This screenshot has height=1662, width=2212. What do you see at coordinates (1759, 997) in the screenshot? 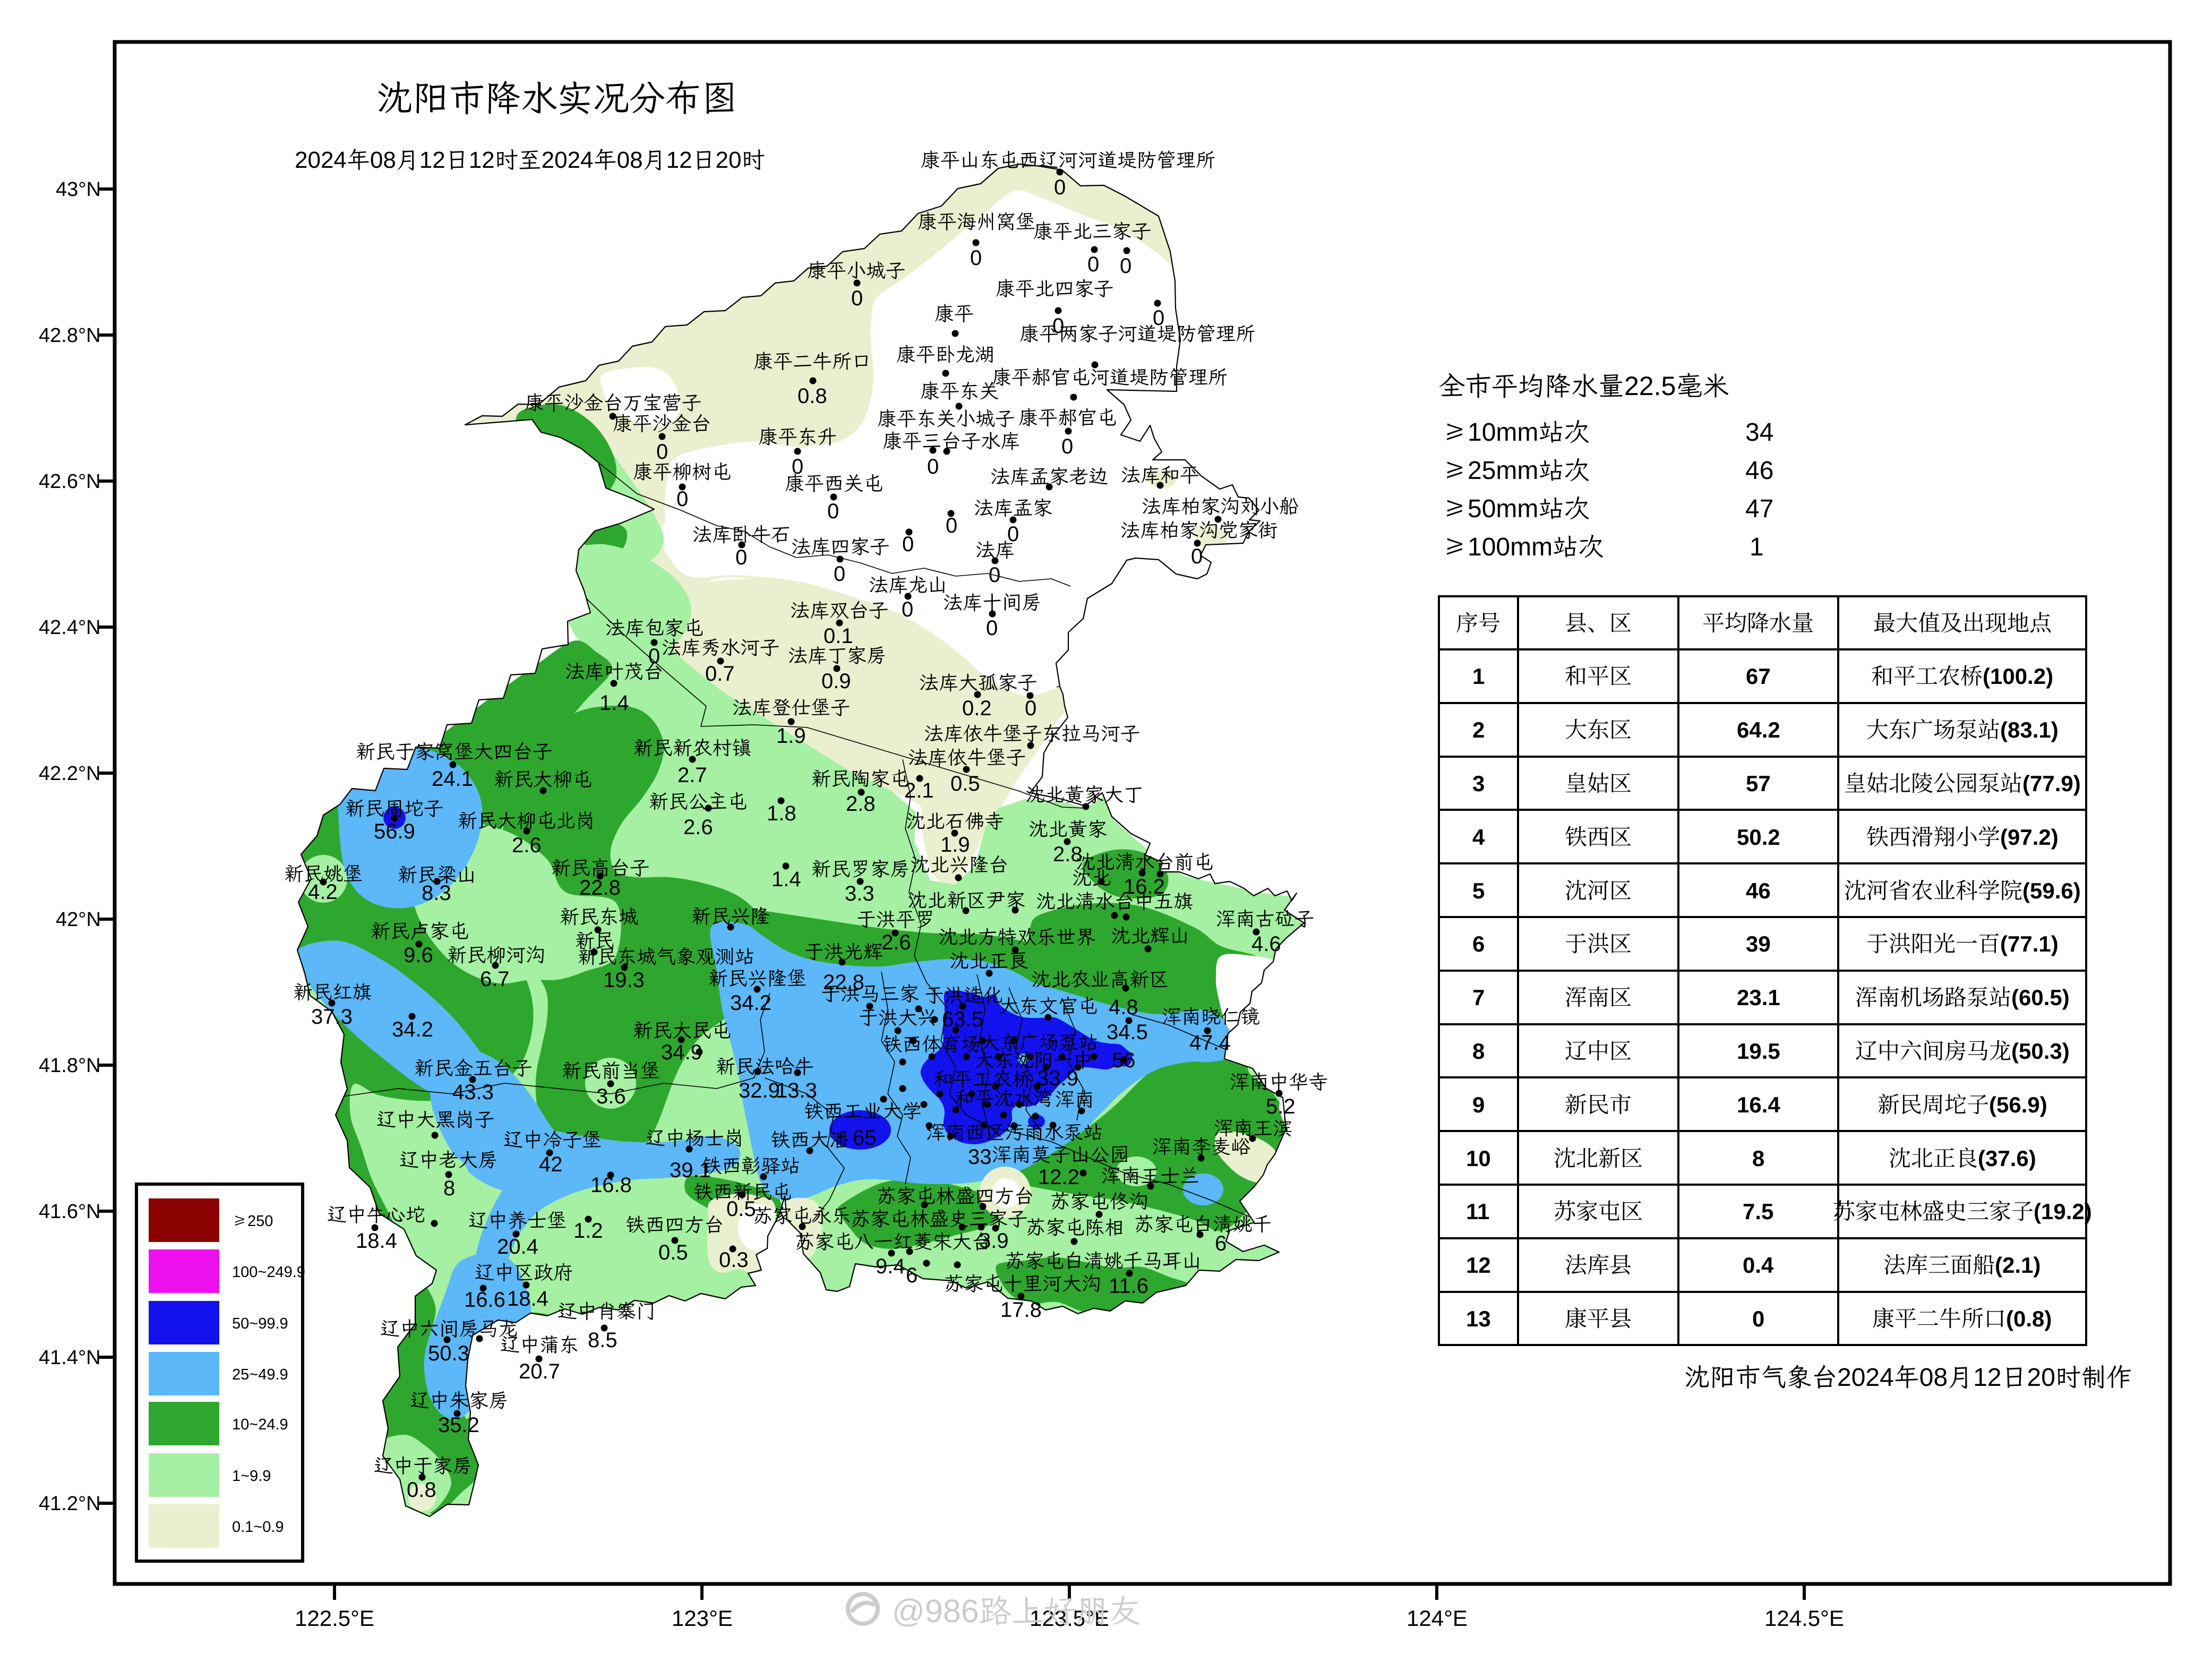
I see `svg-text: 23.1` at bounding box center [1759, 997].